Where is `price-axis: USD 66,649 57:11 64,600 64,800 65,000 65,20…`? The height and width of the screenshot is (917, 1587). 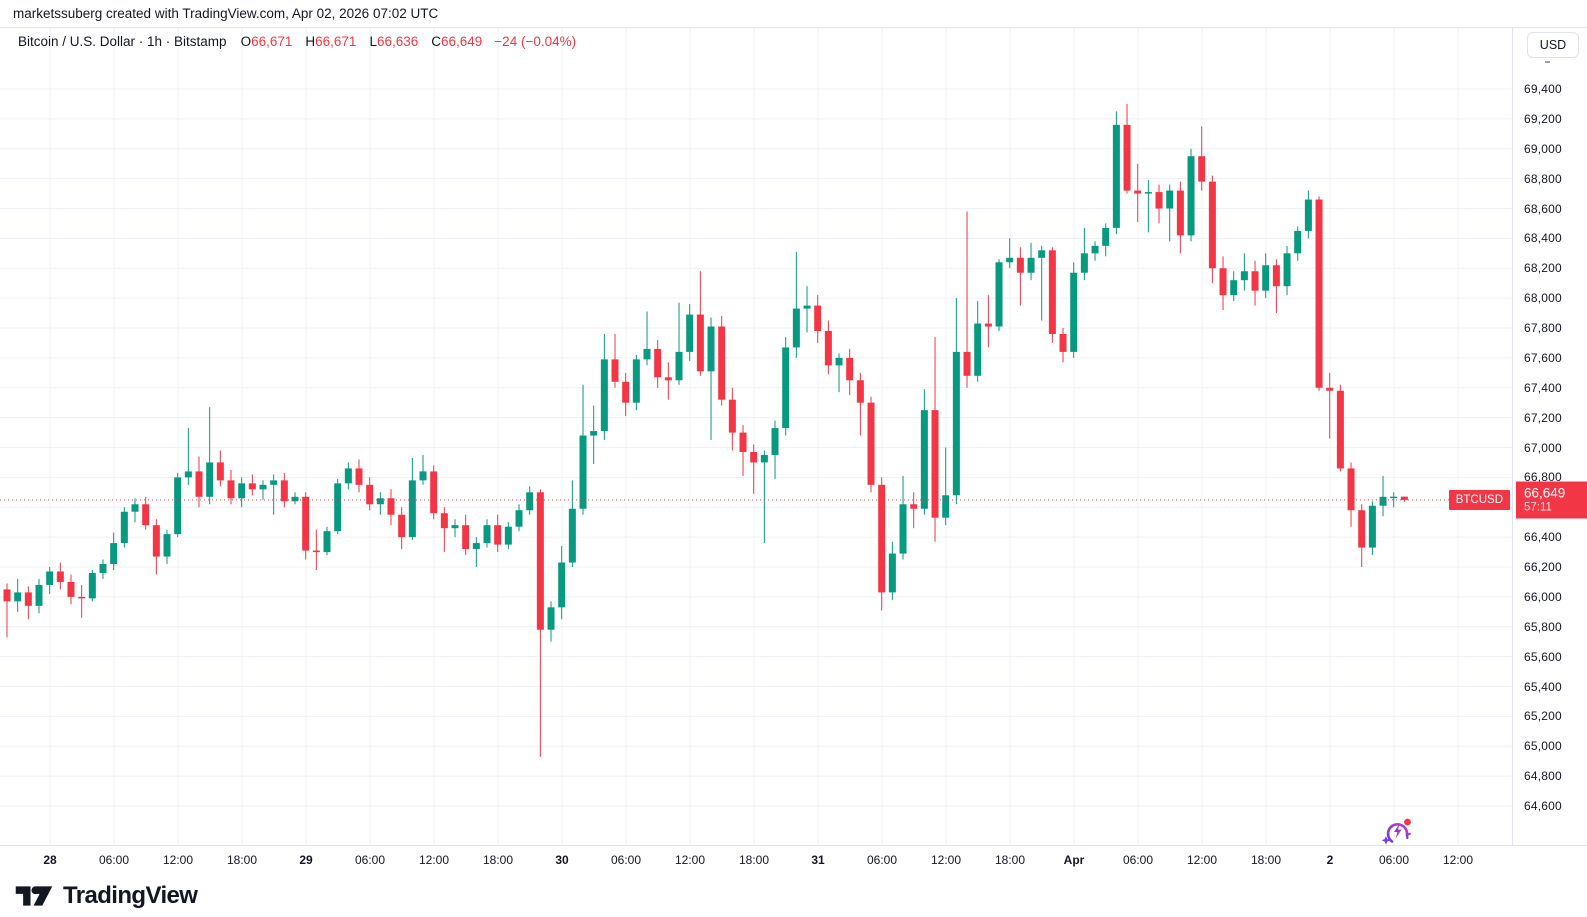 price-axis: USD 66,649 57:11 64,600 64,800 65,000 65,20… is located at coordinates (1549, 436).